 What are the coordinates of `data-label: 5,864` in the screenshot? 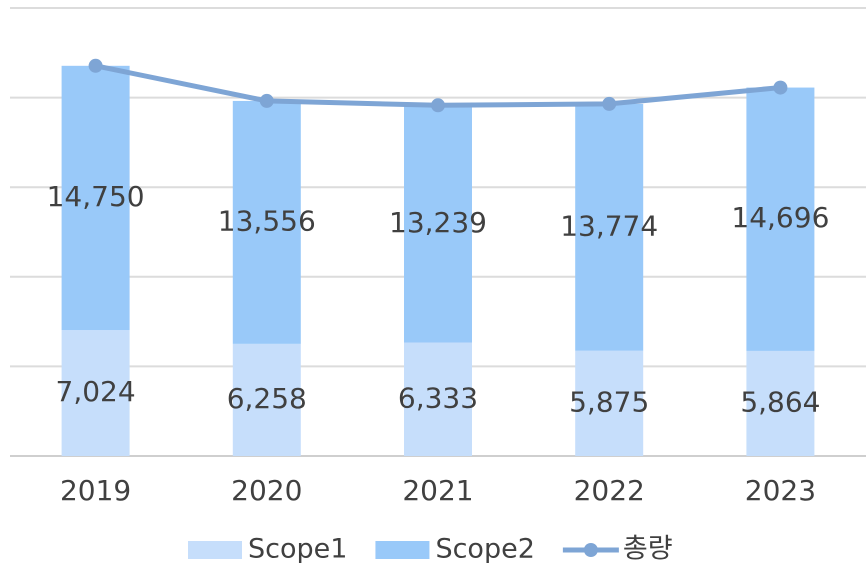 It's located at (780, 401).